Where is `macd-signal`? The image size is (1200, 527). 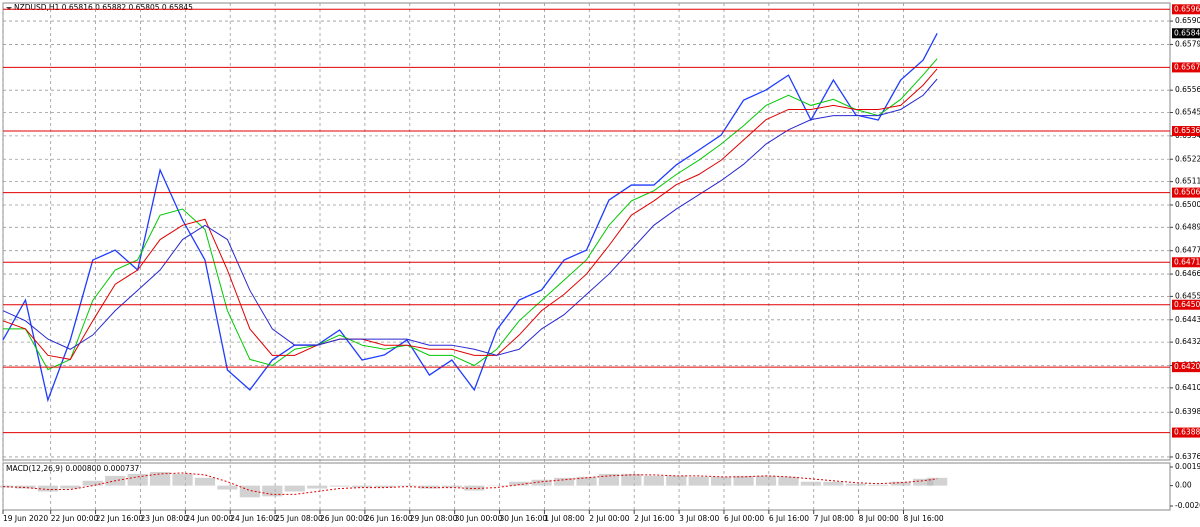
macd-signal is located at coordinates (470, 483).